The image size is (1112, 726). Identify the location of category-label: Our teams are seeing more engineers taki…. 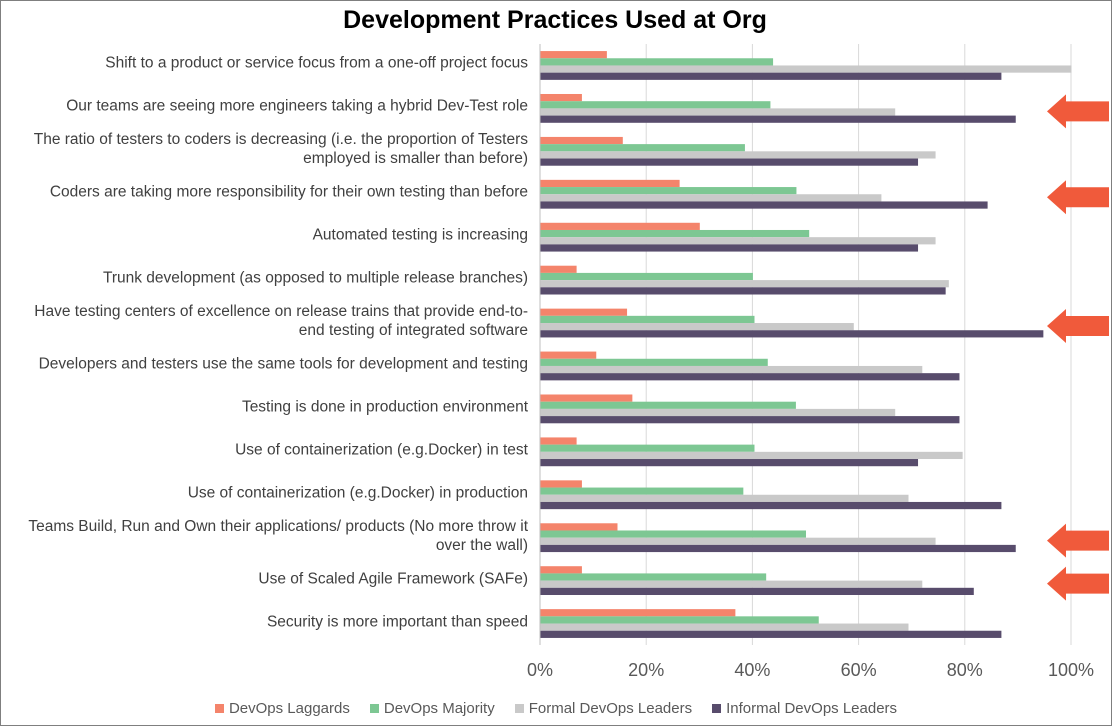
(297, 106).